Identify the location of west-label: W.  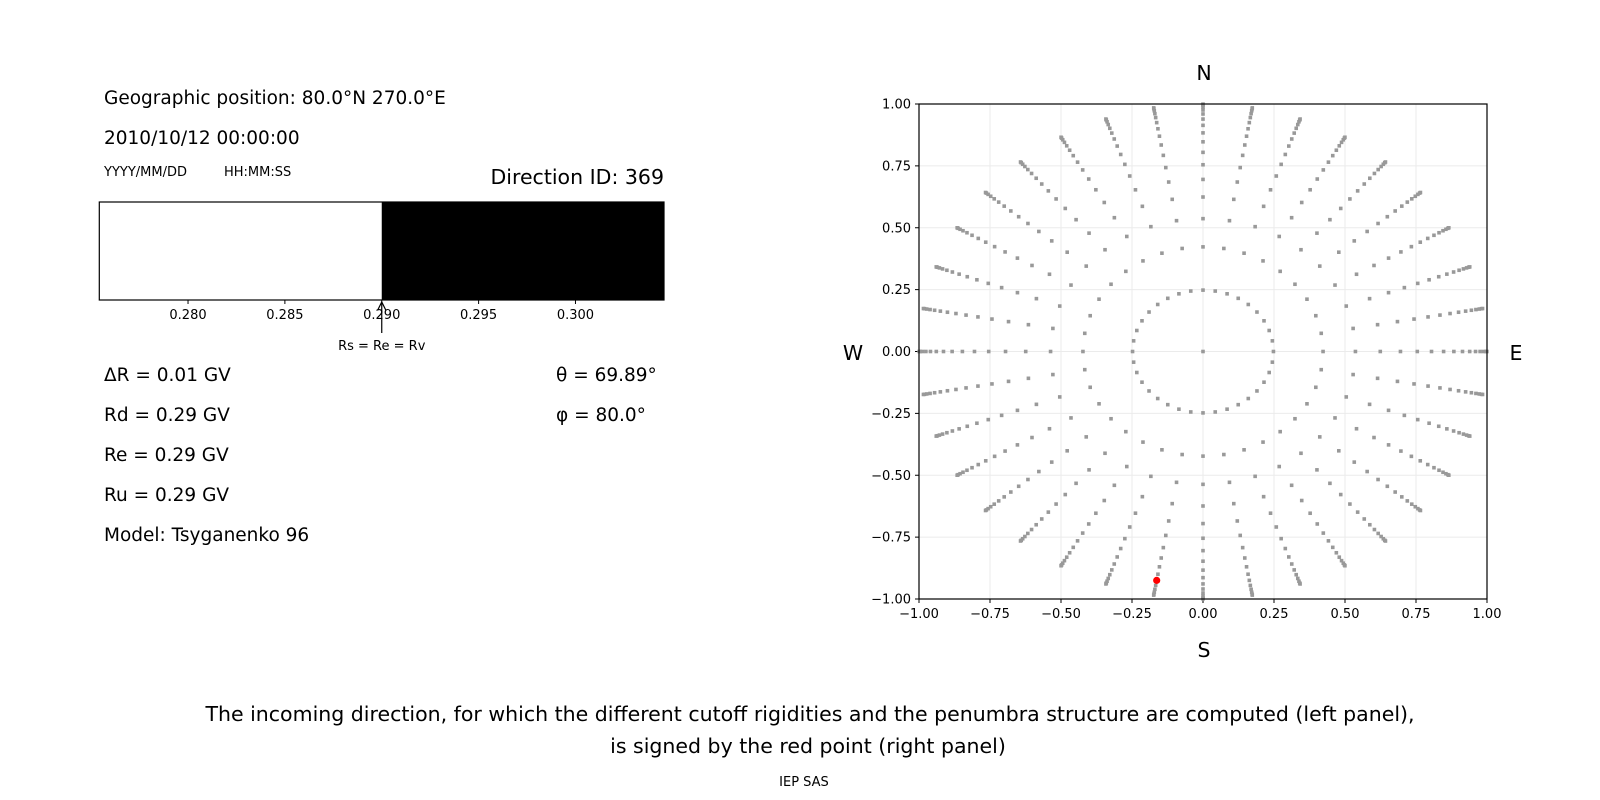
(853, 353).